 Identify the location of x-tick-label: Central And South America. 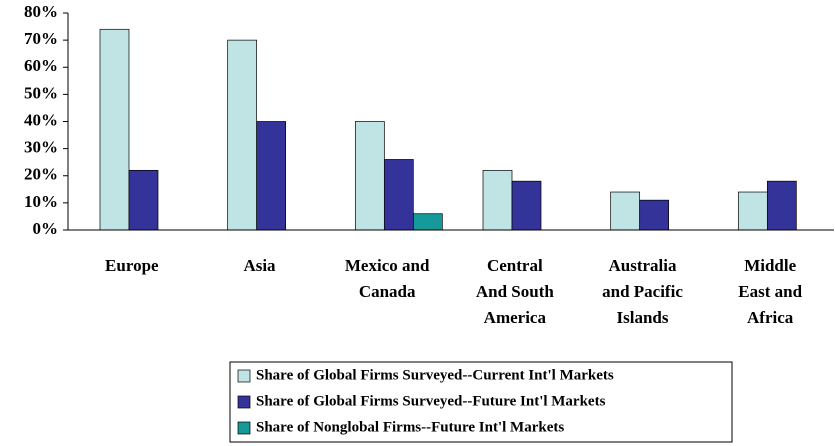
(515, 291).